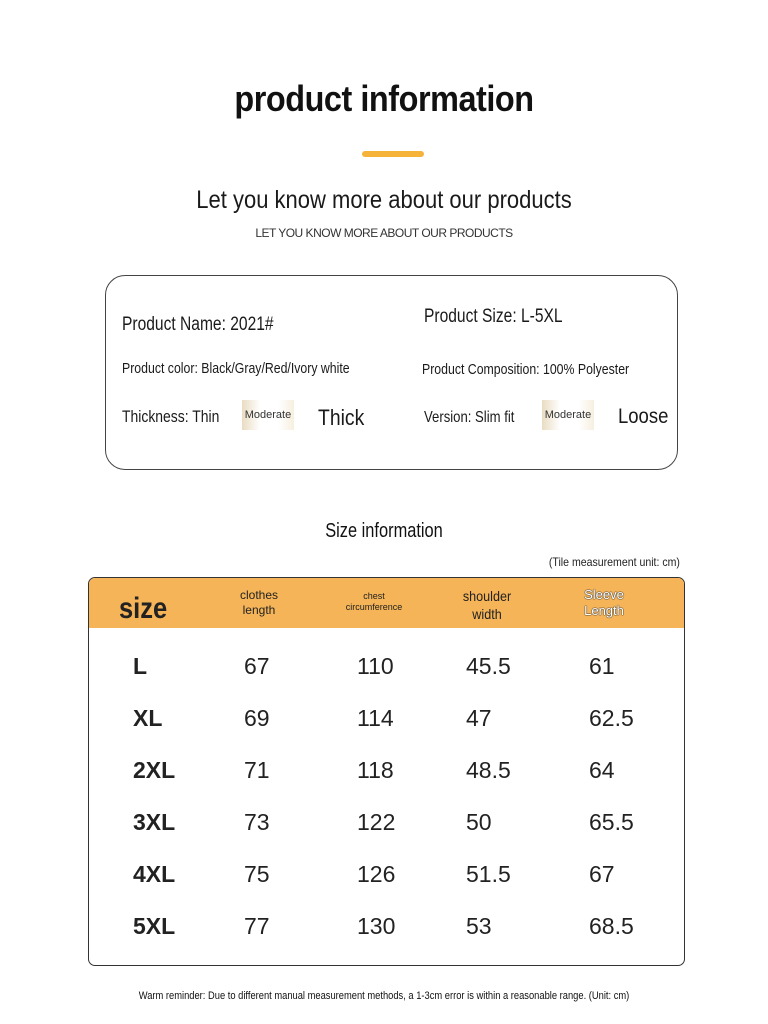 The width and height of the screenshot is (768, 1024). I want to click on cell-sleeve: 68.5, so click(611, 926).